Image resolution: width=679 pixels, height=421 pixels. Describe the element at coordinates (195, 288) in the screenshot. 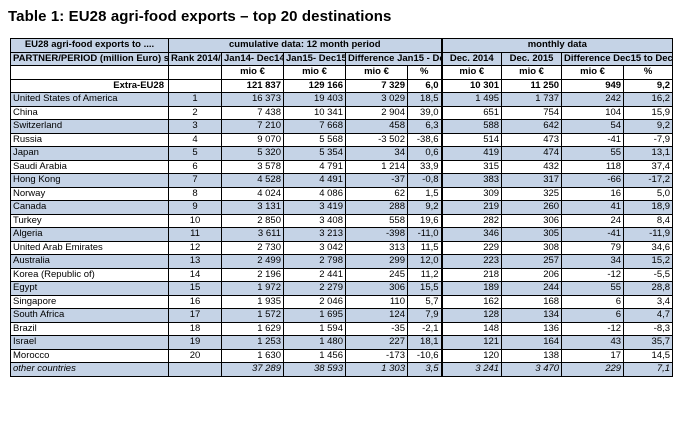

I see `row-rank: 15` at that location.